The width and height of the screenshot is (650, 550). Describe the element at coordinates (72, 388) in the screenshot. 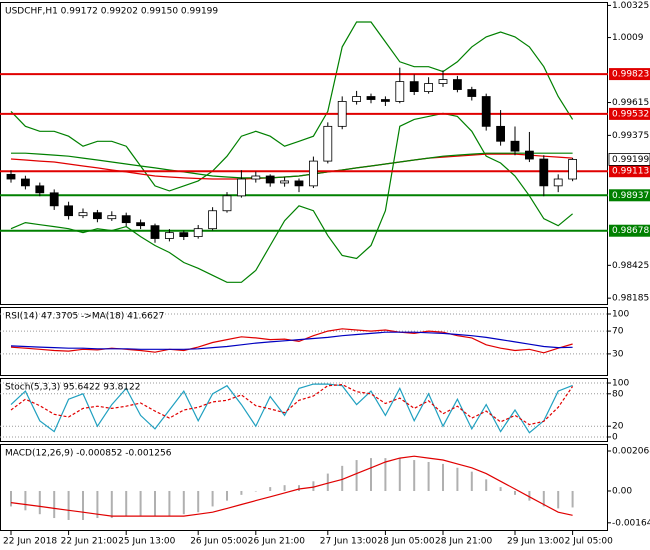

I see `panel-title: Stoch(5,3,3) 95.6422 93.8122` at that location.